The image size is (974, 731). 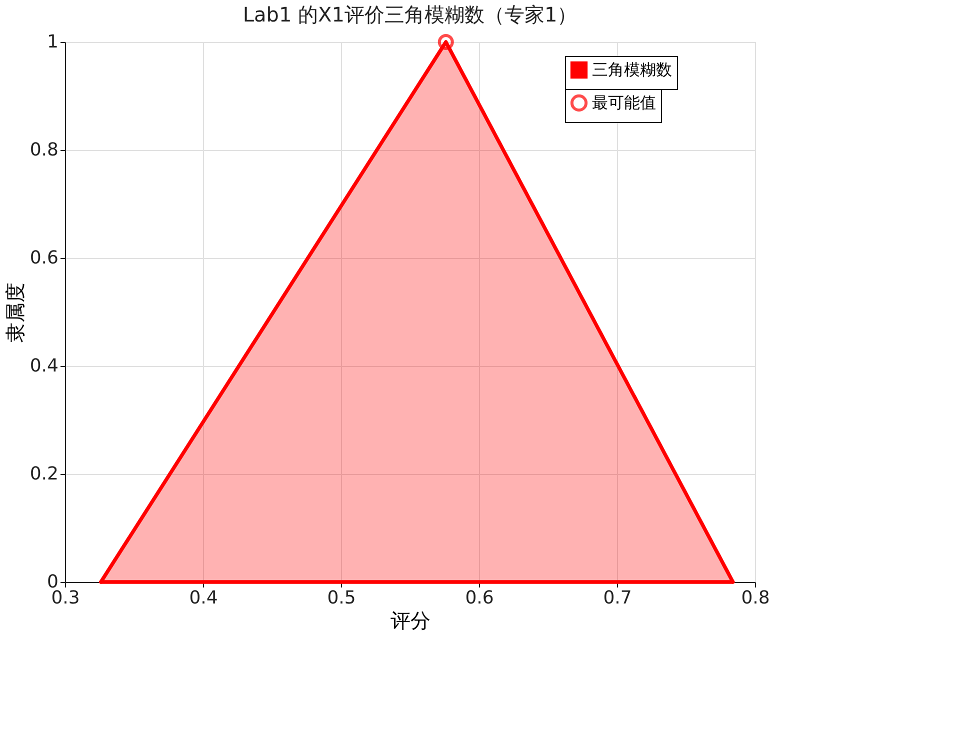 I want to click on x-tick-label: 0.3, so click(x=65, y=598).